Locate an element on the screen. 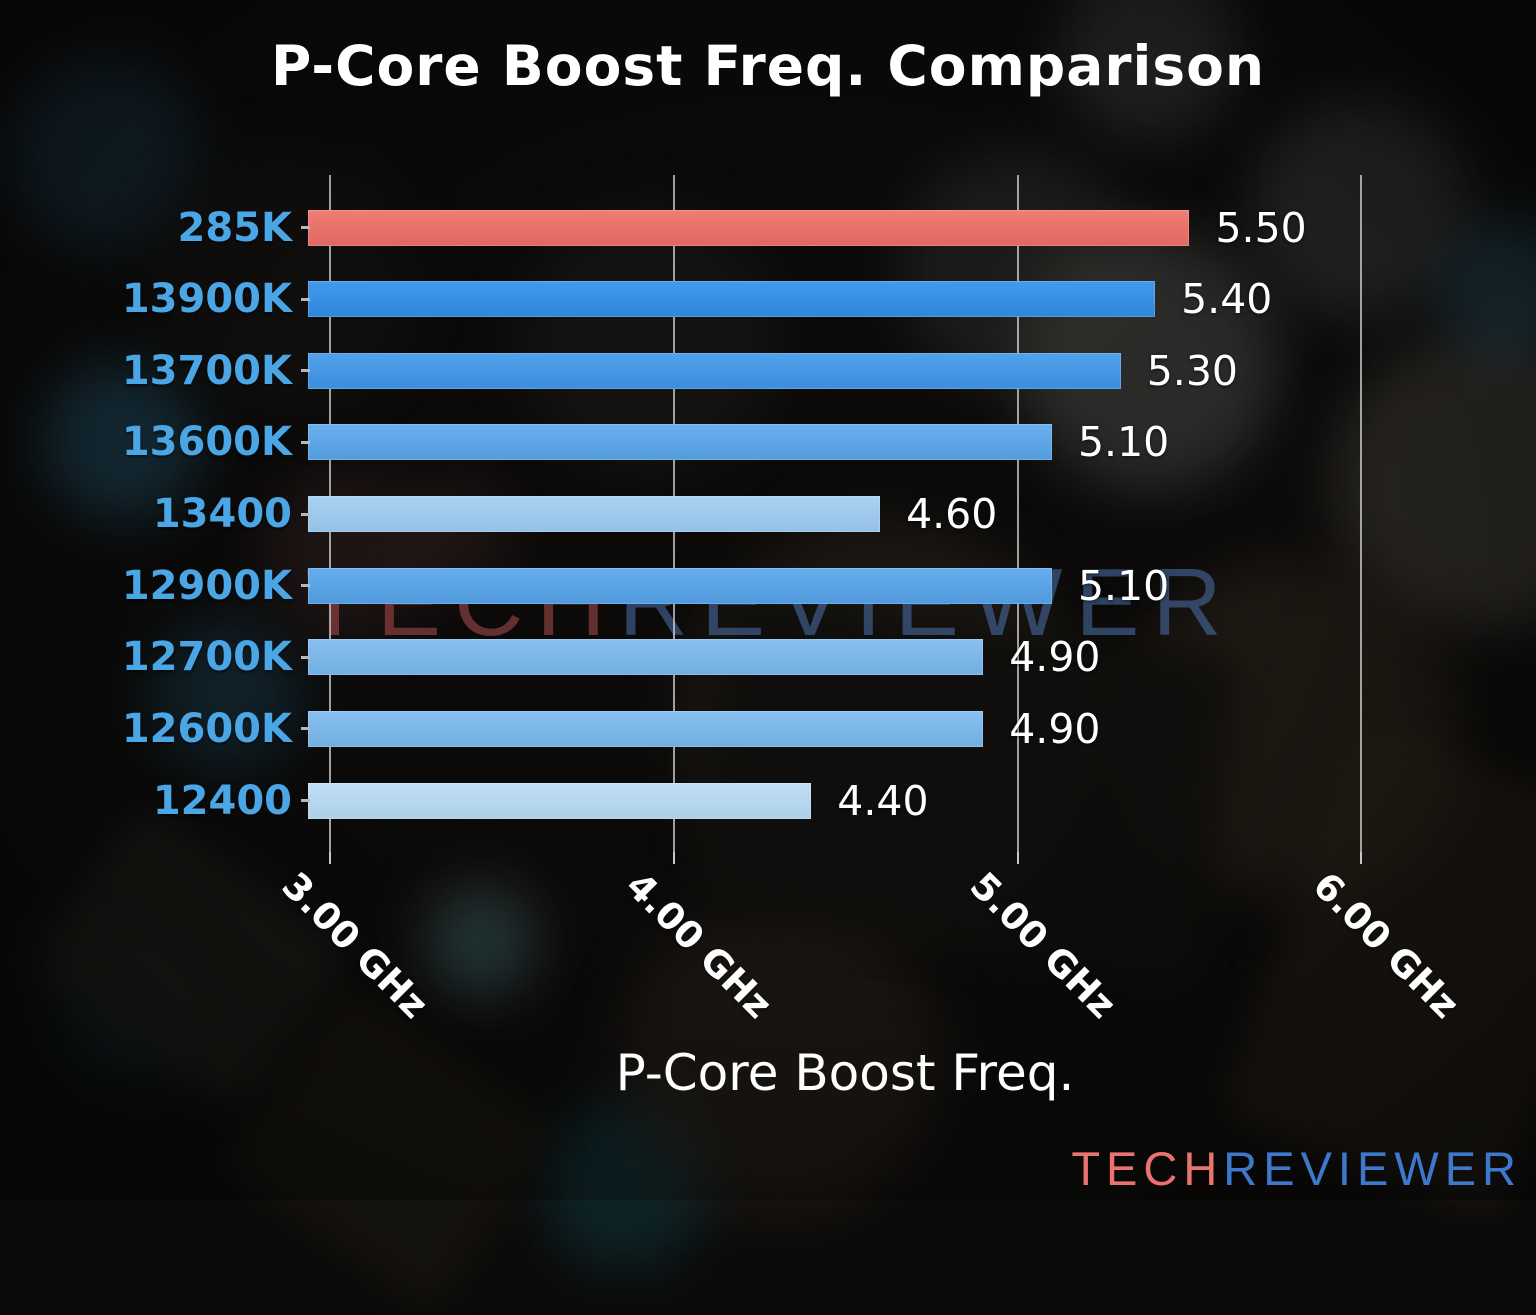  bar-13600K is located at coordinates (680, 442).